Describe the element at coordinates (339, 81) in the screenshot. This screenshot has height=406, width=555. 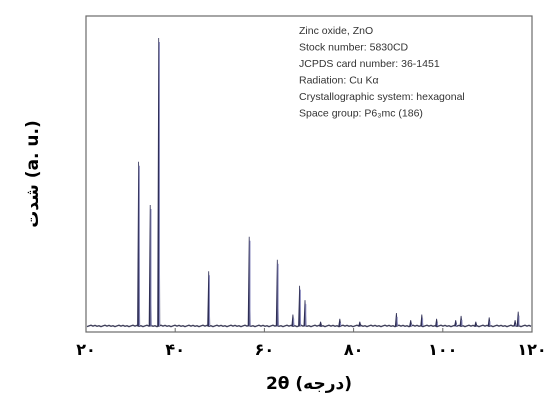
I see `annotation-line-3: Radiation: Cu Kα` at that location.